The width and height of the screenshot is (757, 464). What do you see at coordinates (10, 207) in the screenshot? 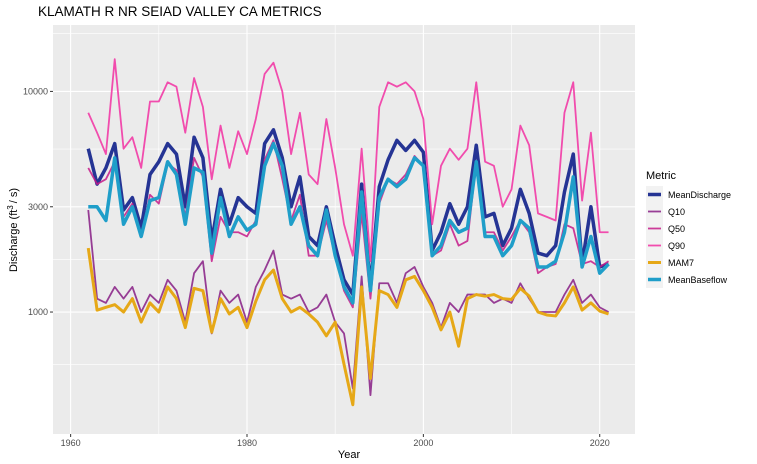
I see `y-axis-title-sup: 3` at bounding box center [10, 207].